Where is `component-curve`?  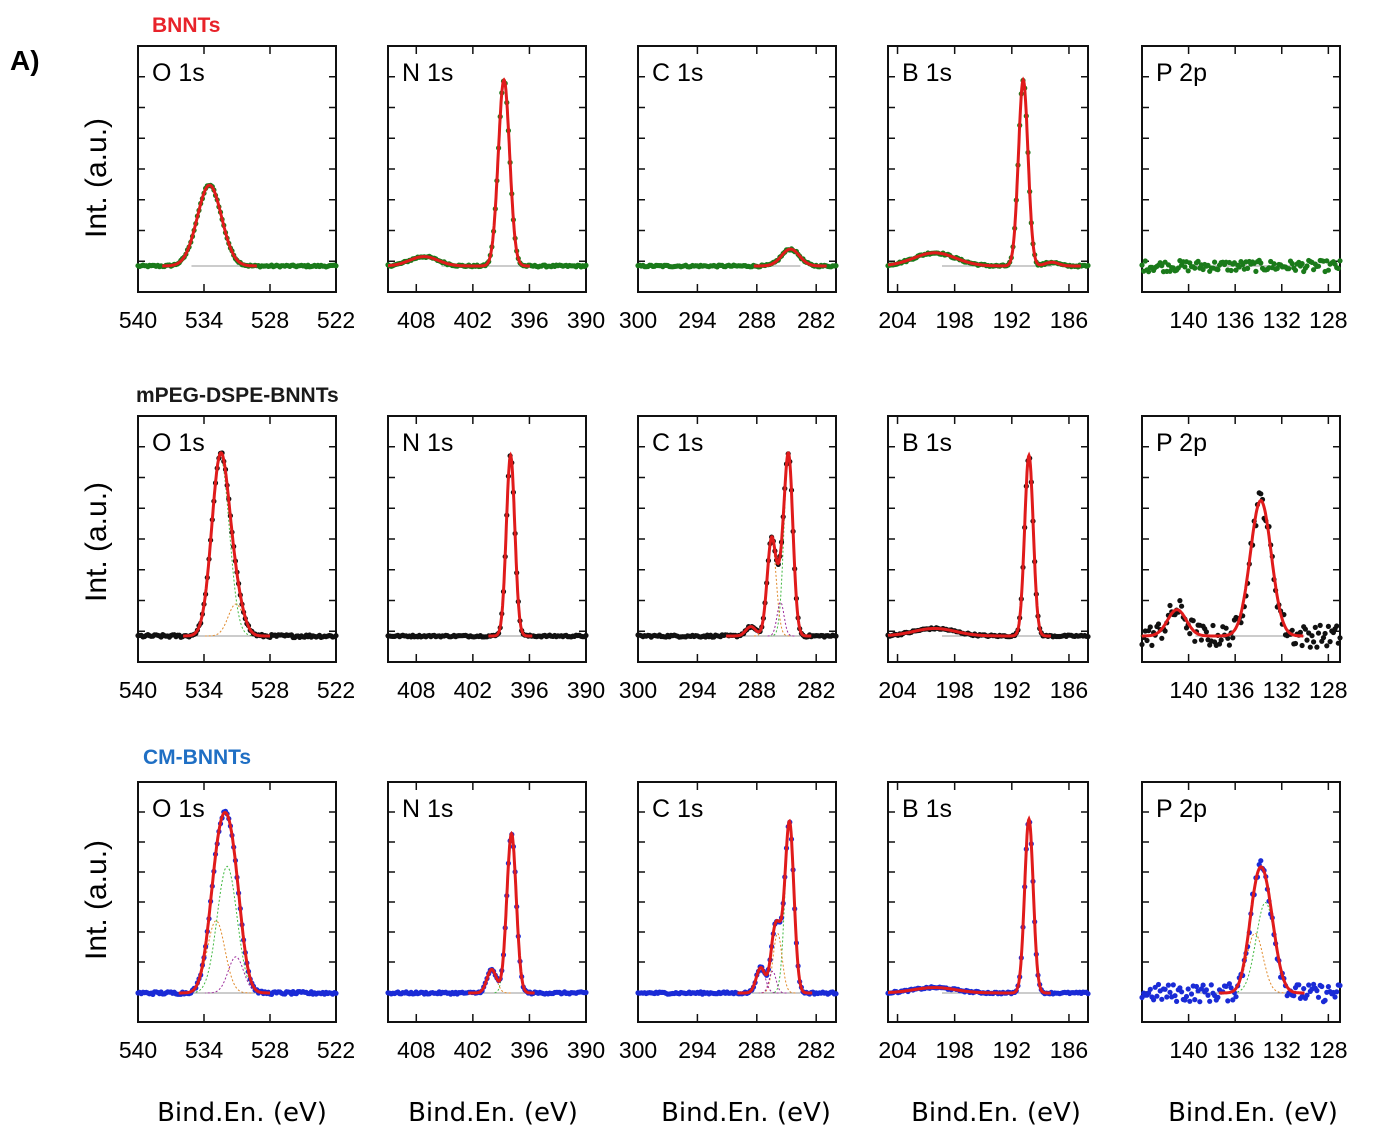 component-curve is located at coordinates (236, 975).